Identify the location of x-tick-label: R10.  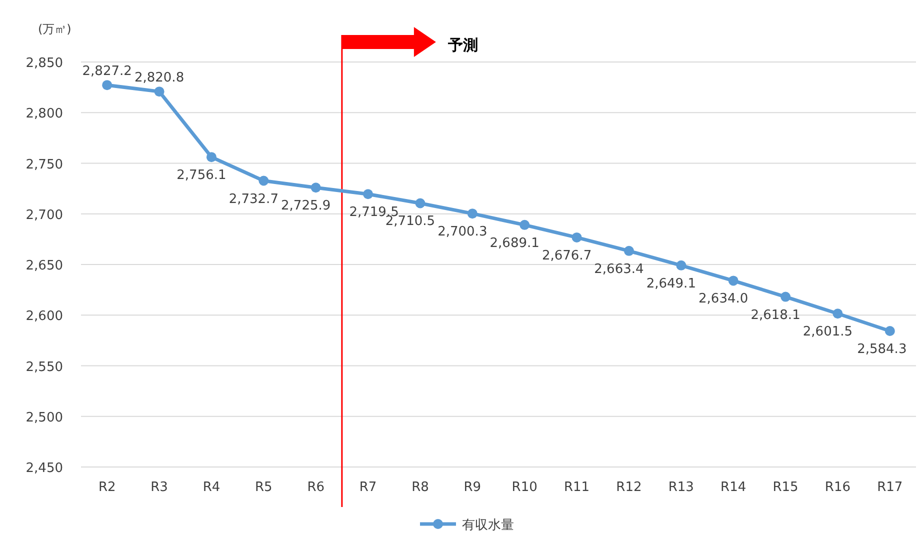
(525, 487).